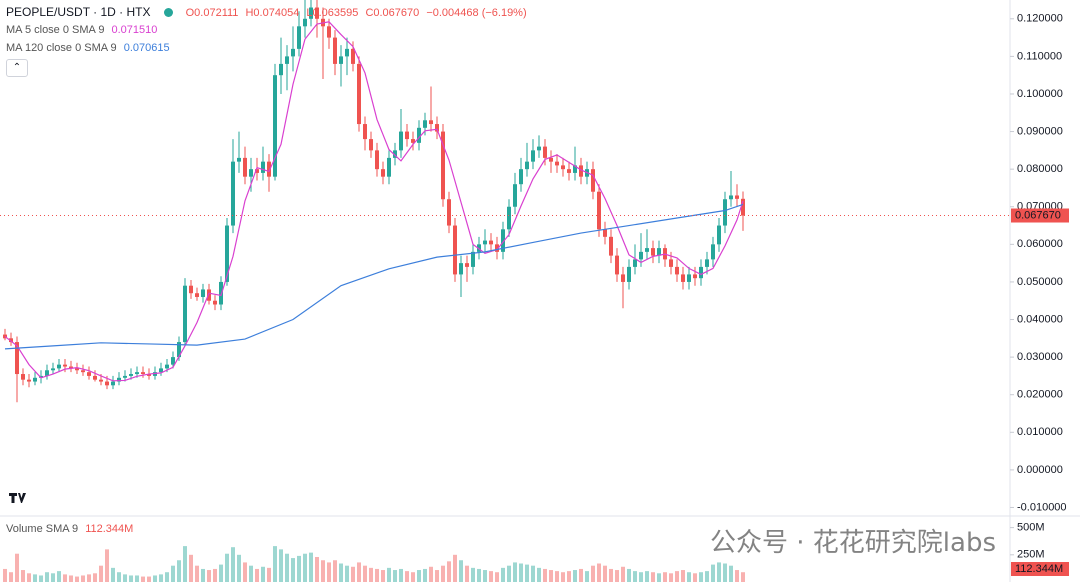 The height and width of the screenshot is (582, 1080). Describe the element at coordinates (42, 529) in the screenshot. I see `volume-title: Volume SMA 9` at that location.